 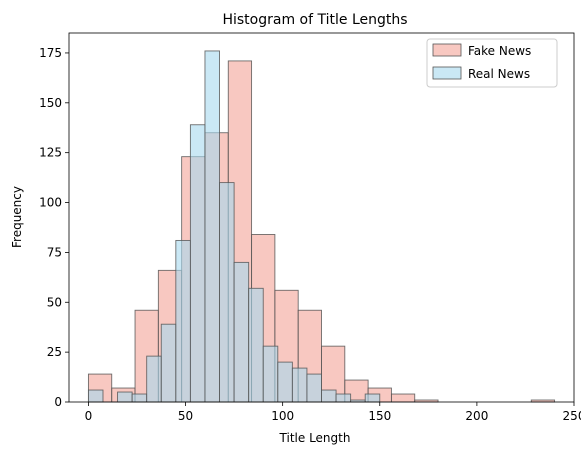 I want to click on legend-label-fake-news: Fake News, so click(x=499, y=51).